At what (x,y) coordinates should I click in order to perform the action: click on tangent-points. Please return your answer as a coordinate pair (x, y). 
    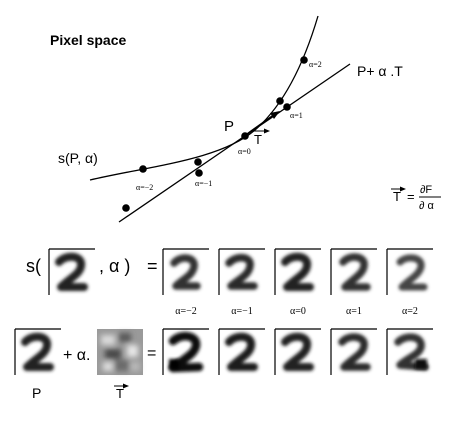
    Looking at the image, I should click on (206, 157).